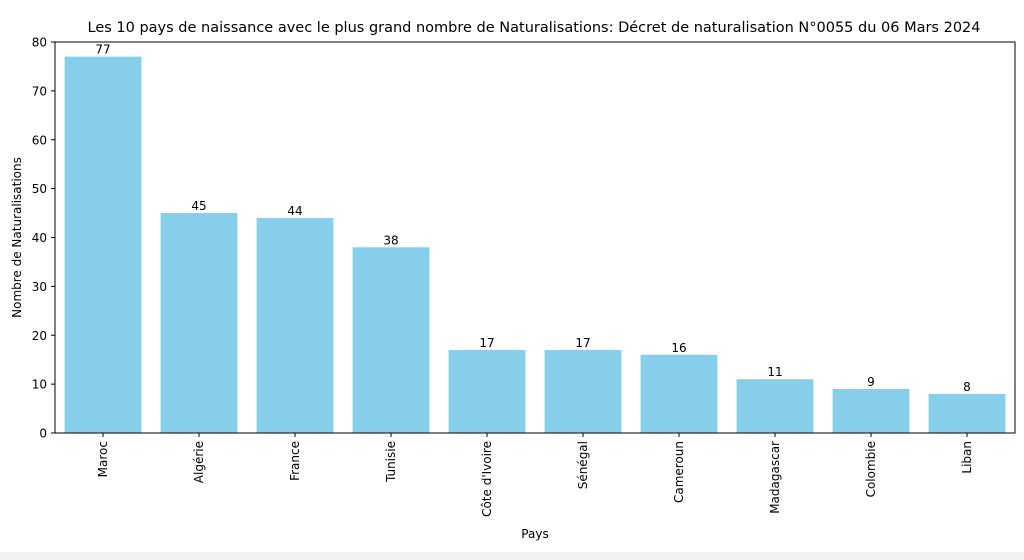 This screenshot has height=560, width=1024. What do you see at coordinates (39, 385) in the screenshot?
I see `y-tick-label: 10` at bounding box center [39, 385].